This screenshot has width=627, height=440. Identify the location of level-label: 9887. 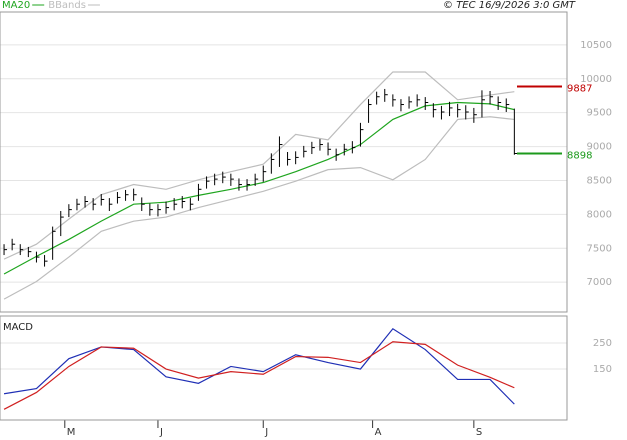
(579, 88).